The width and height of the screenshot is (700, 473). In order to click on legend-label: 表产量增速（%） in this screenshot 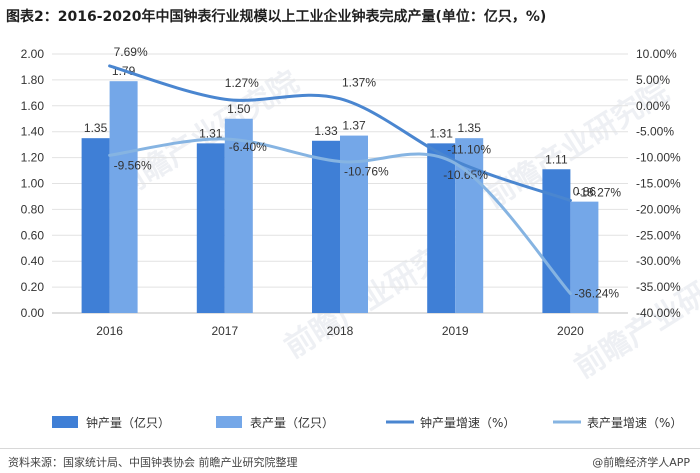, I will do `click(634, 423)`.